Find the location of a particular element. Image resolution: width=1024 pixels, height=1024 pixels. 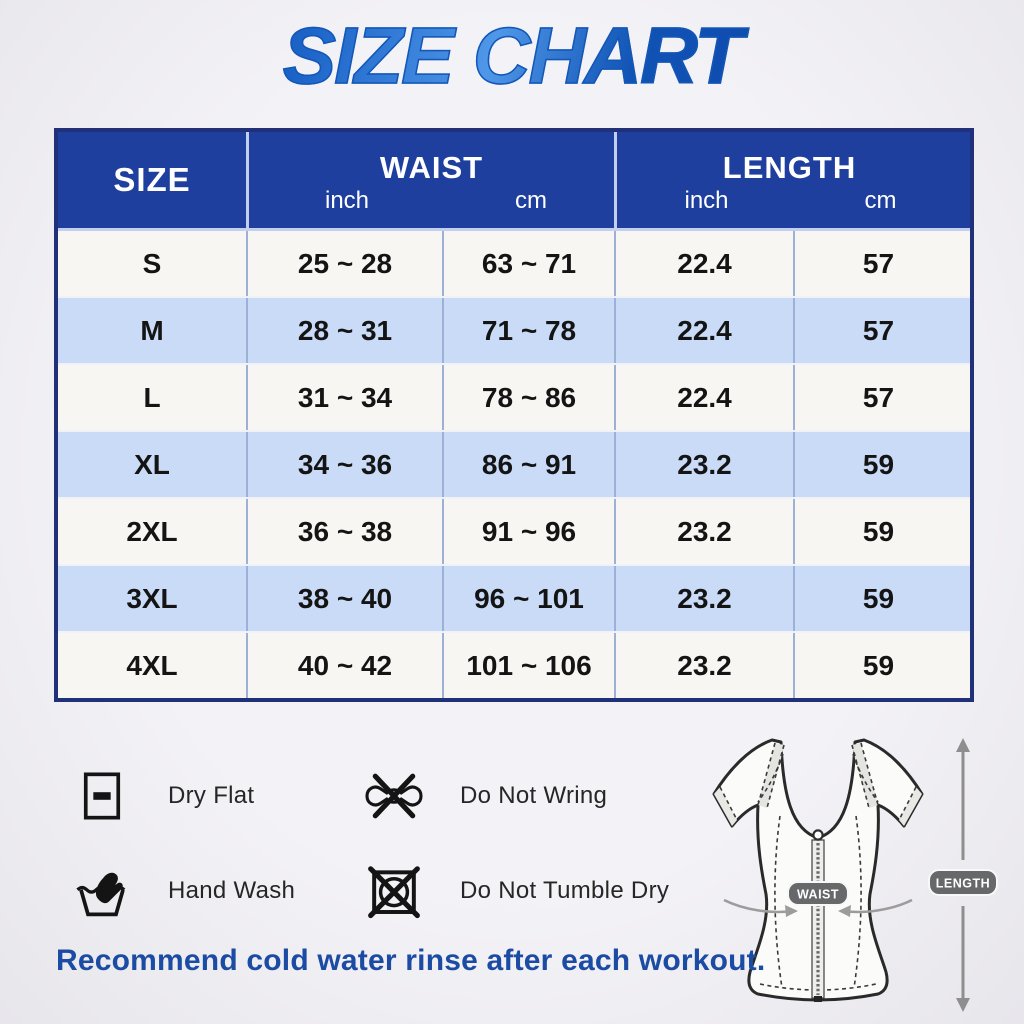

care-instructions: Dry Flat Do Not Wring Hand Wash is located at coordinates (394, 843).